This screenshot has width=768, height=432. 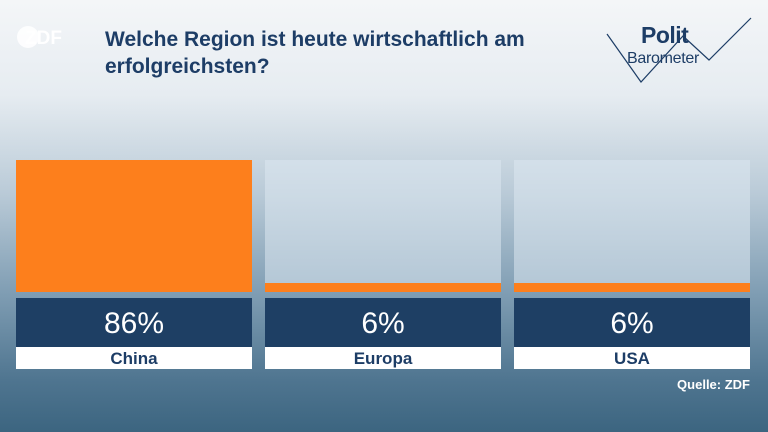 I want to click on bar-track-china, so click(x=134, y=226).